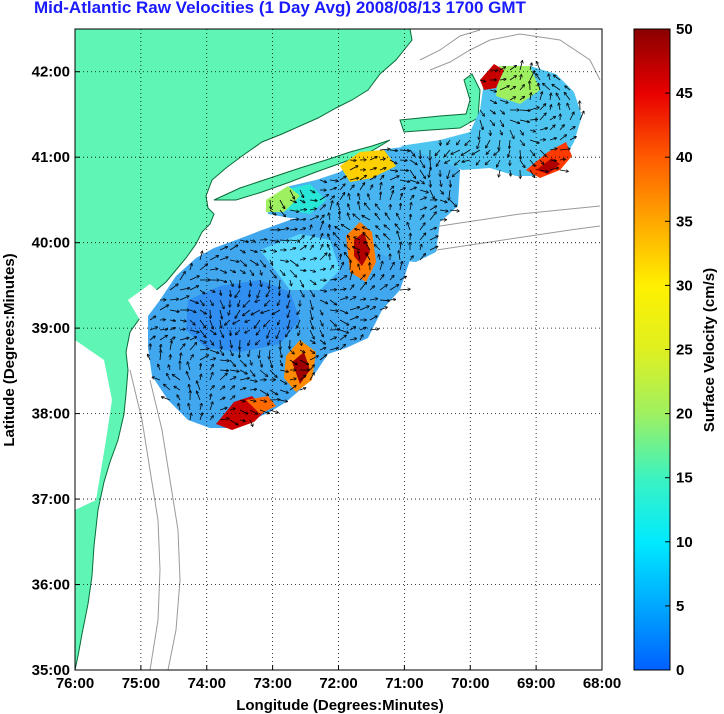 This screenshot has height=714, width=724. Describe the element at coordinates (51, 157) in the screenshot. I see `lat-tick-label: 41:00` at that location.